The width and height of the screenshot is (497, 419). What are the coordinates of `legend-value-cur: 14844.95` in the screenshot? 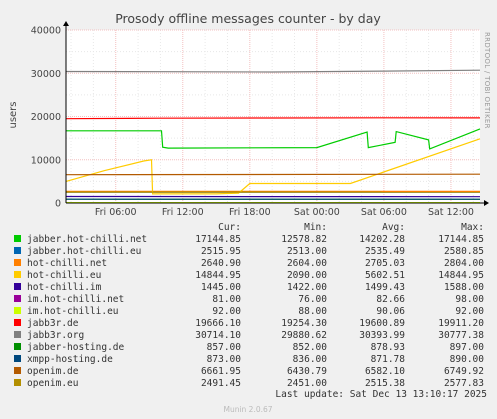 It's located at (218, 275).